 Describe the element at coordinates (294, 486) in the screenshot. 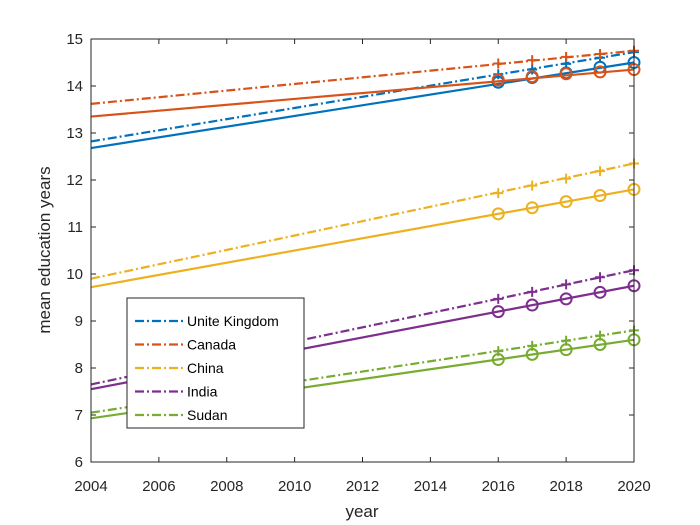

I see `x-tick-label: 2010` at that location.